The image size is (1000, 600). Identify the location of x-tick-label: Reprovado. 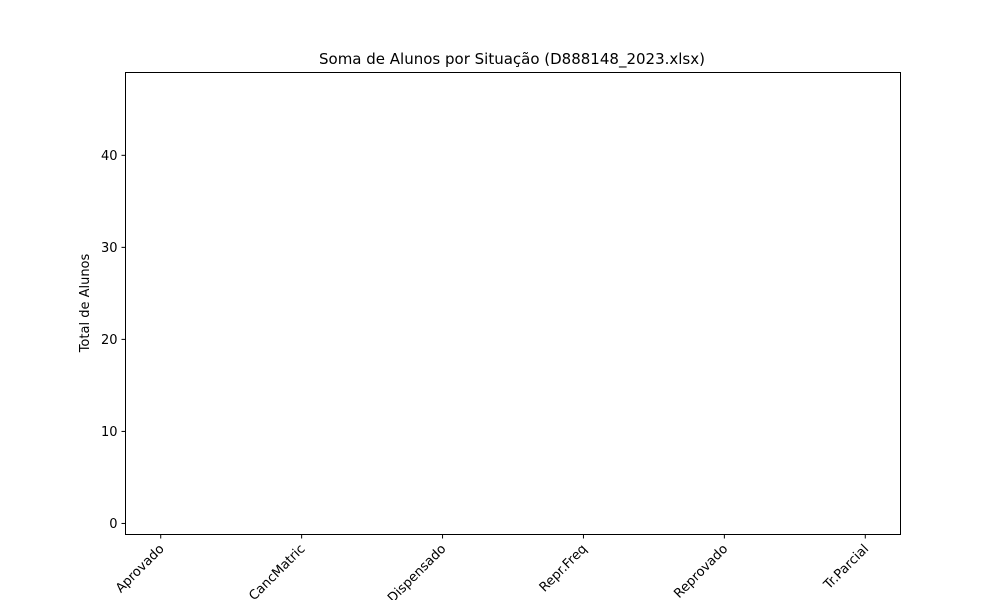
(701, 571).